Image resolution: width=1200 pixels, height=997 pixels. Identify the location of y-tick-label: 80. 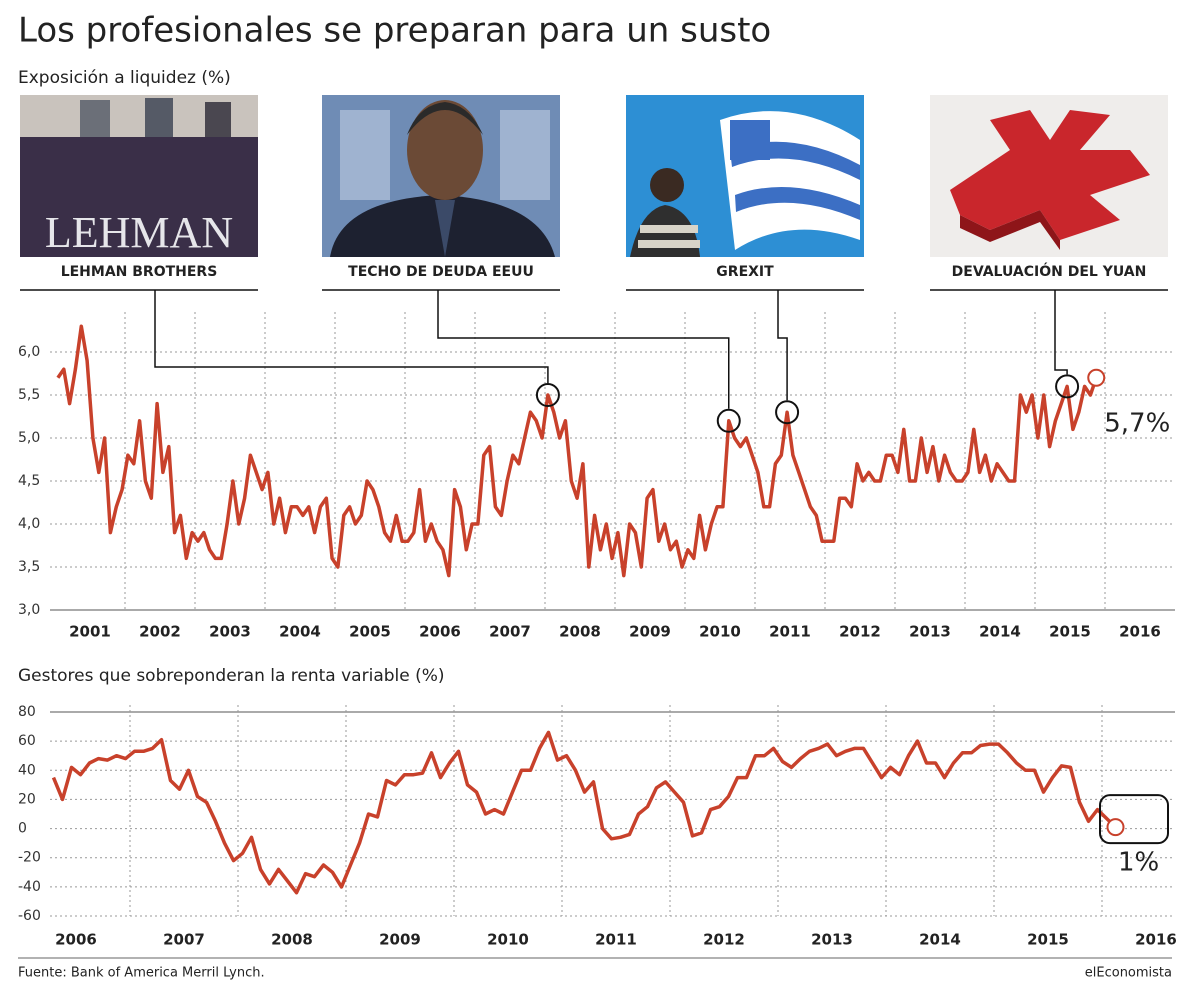
(27, 712).